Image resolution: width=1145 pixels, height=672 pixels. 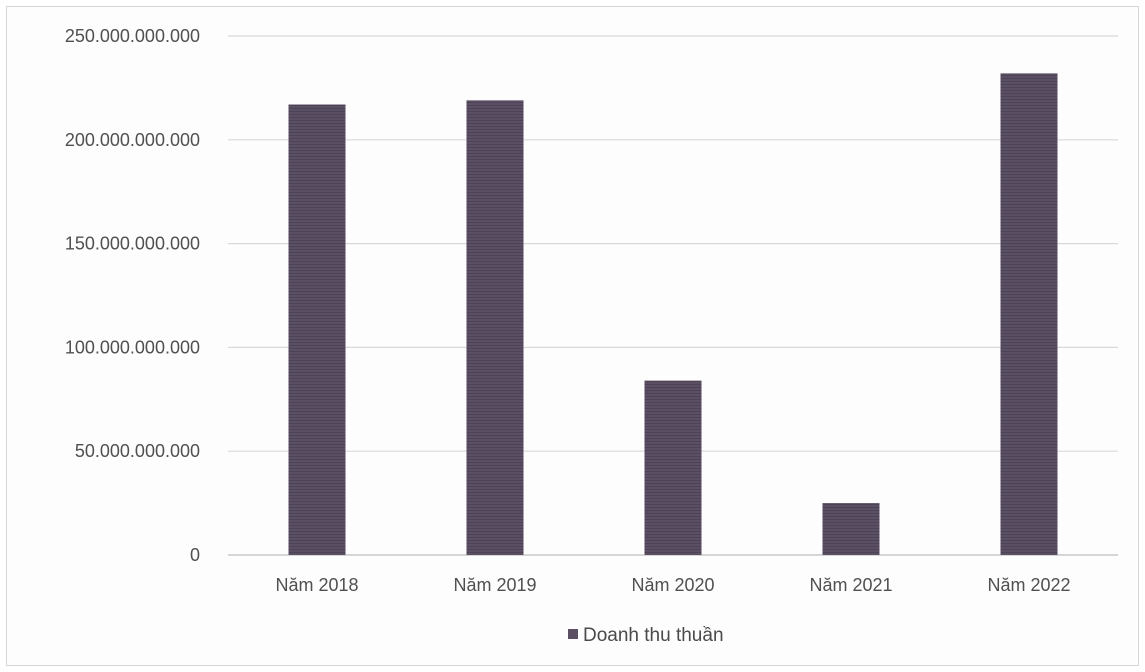 I want to click on x-tick-label: Năm 2019, so click(x=494, y=585).